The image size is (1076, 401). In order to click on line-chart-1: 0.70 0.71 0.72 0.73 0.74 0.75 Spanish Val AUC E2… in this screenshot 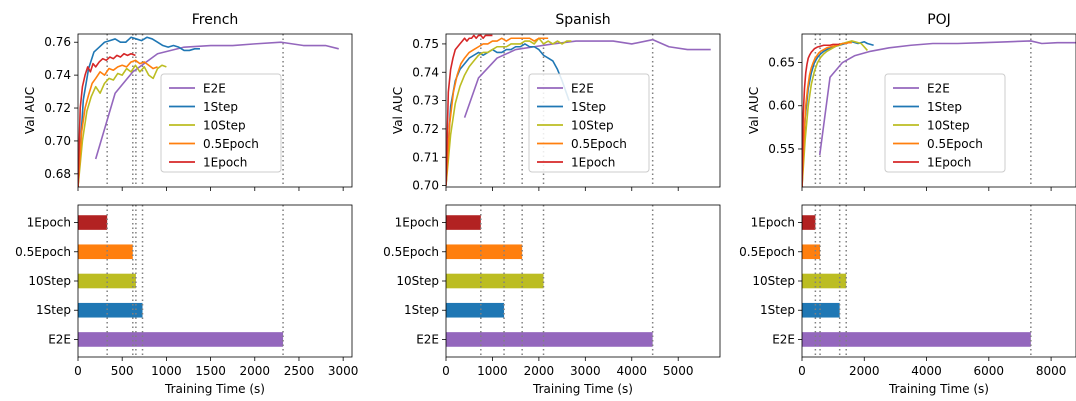, I will do `click(556, 102)`.